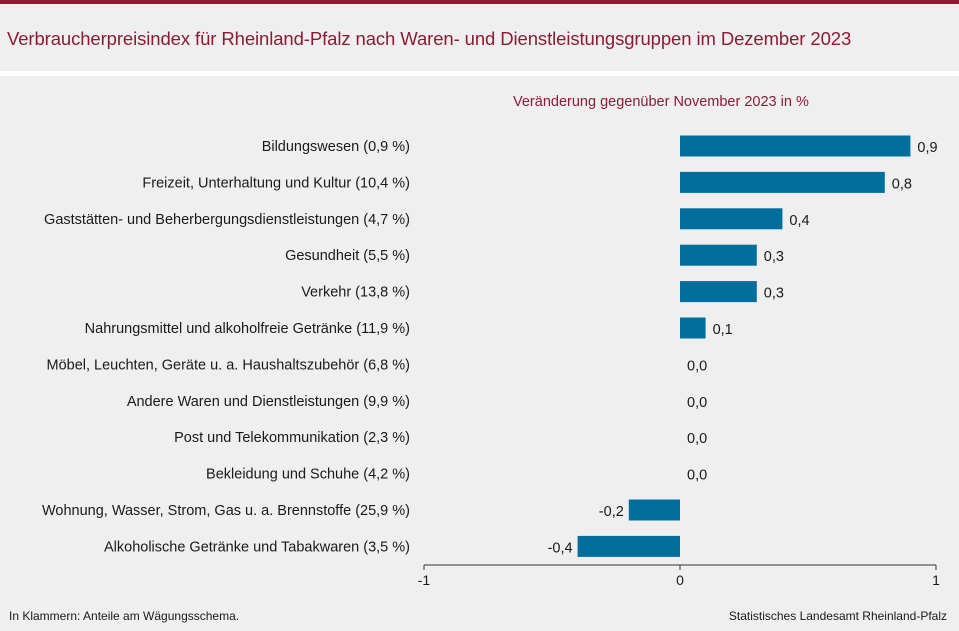 This screenshot has height=631, width=959. Describe the element at coordinates (355, 293) in the screenshot. I see `category-label: Verkehr (13,8 %)` at that location.